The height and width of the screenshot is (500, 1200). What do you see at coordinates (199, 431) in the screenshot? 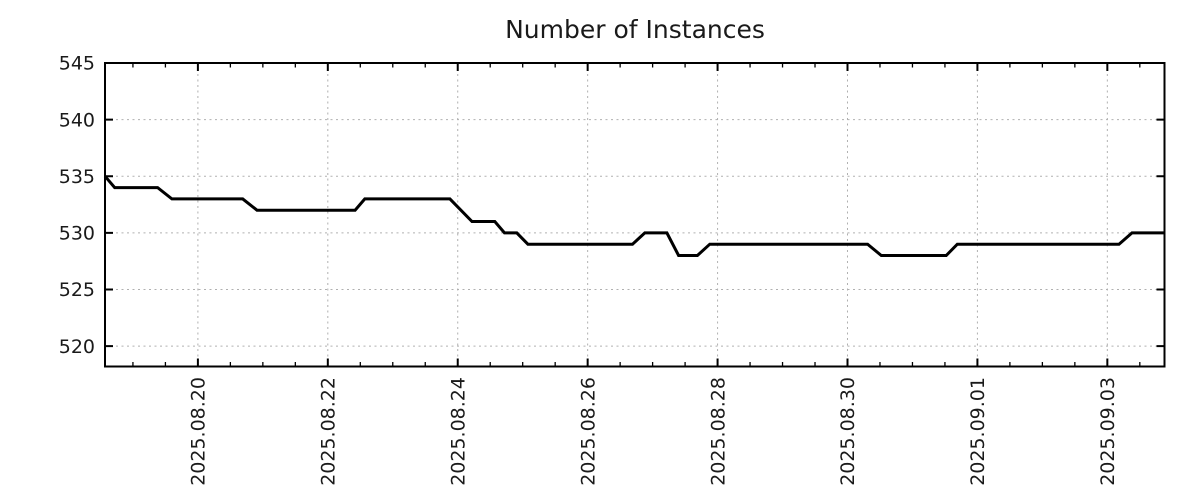
I see `x-tick-label: 2025.08.20` at bounding box center [199, 431].